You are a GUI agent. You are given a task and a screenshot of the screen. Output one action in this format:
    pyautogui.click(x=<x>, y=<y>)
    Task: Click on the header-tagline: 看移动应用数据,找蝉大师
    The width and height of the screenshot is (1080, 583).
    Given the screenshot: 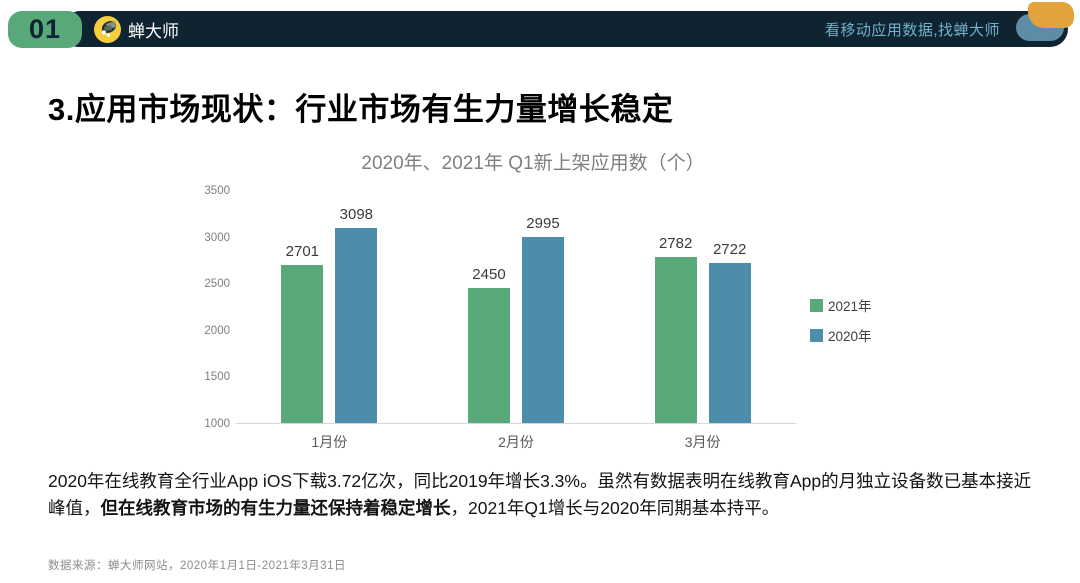 What is the action you would take?
    pyautogui.click(x=912, y=30)
    